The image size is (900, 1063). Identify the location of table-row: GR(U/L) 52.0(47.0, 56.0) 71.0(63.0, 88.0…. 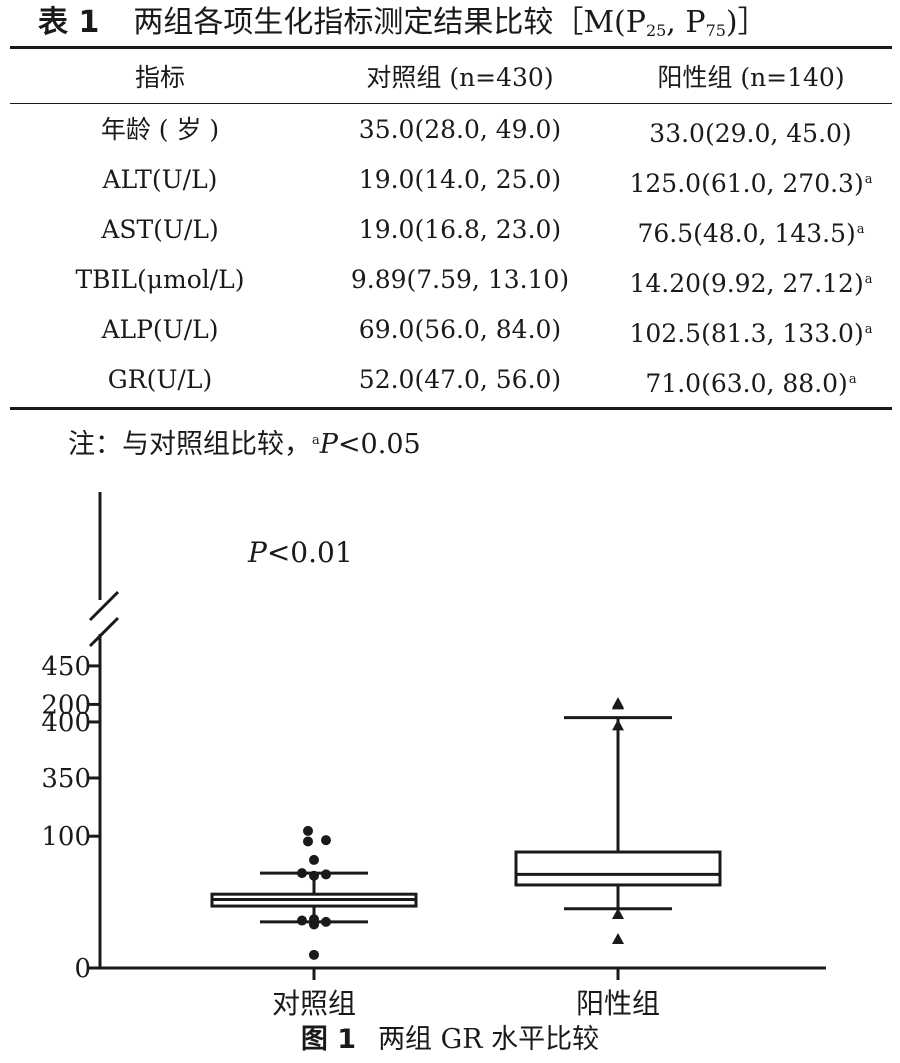
(451, 380).